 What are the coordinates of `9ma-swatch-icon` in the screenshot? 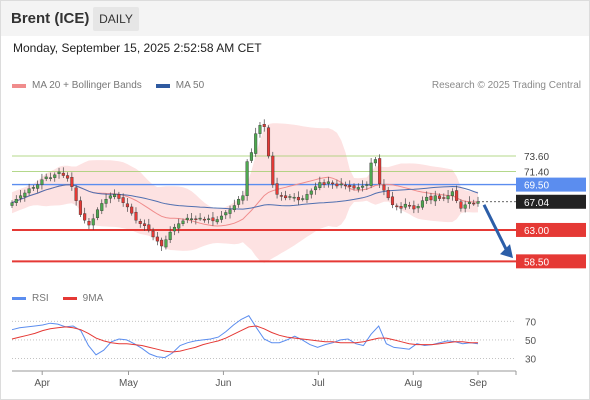 It's located at (69, 298).